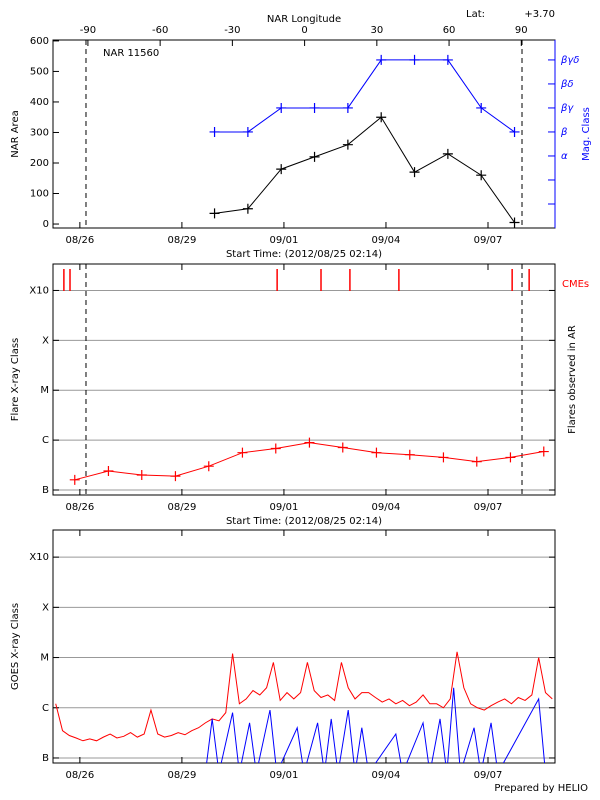 Image resolution: width=600 pixels, height=800 pixels. Describe the element at coordinates (586, 134) in the screenshot. I see `y2-axis-label: Mag. Class` at that location.